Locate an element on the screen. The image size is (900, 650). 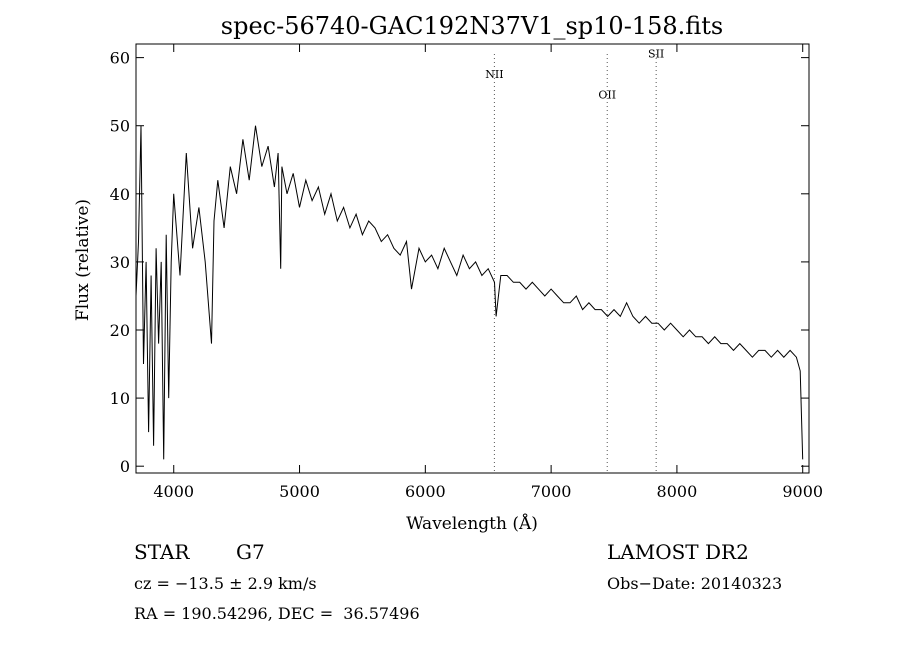
spectral-subclass: G7 is located at coordinates (250, 552).